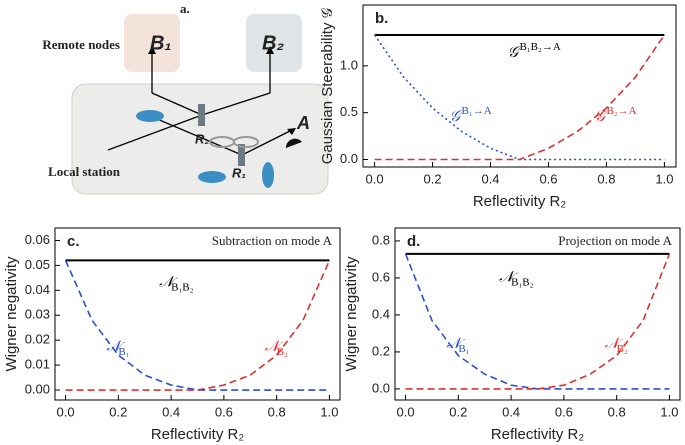 The height and width of the screenshot is (445, 685). Describe the element at coordinates (37, 239) in the screenshot. I see `y-tick-label: 0.06` at that location.